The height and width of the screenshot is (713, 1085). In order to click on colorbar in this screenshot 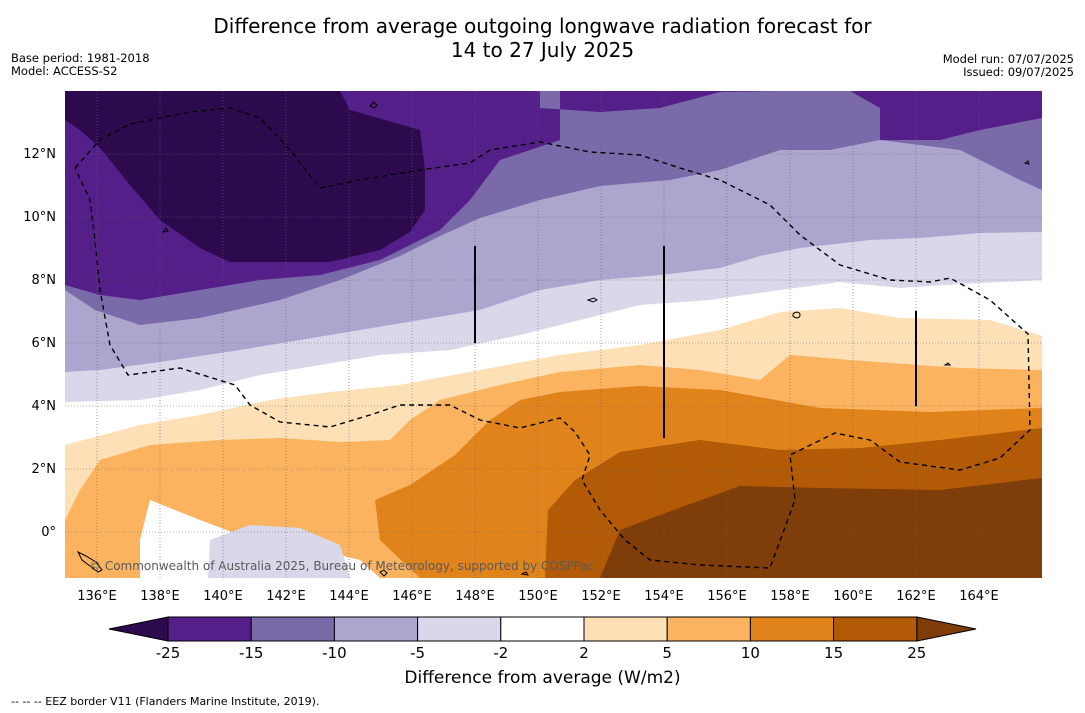, I will do `click(542, 629)`.